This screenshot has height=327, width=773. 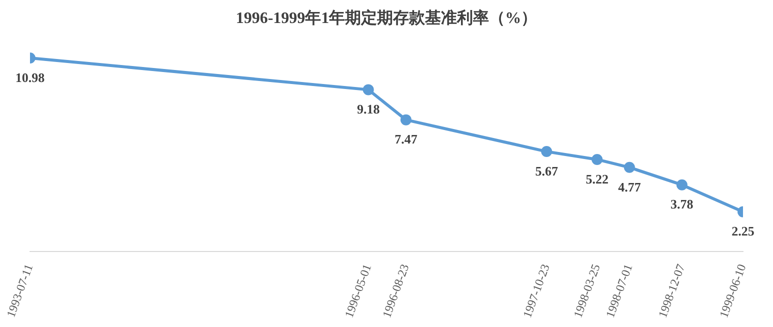 I want to click on data-label: 5.22, so click(x=597, y=178).